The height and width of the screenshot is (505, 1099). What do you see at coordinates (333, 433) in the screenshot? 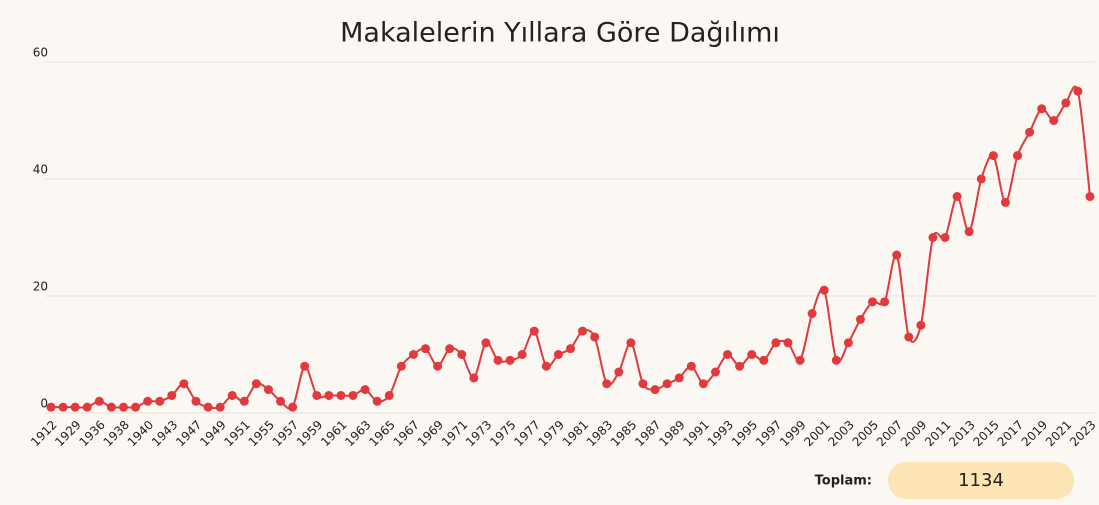
I see `x-tick-label: 1961` at bounding box center [333, 433].